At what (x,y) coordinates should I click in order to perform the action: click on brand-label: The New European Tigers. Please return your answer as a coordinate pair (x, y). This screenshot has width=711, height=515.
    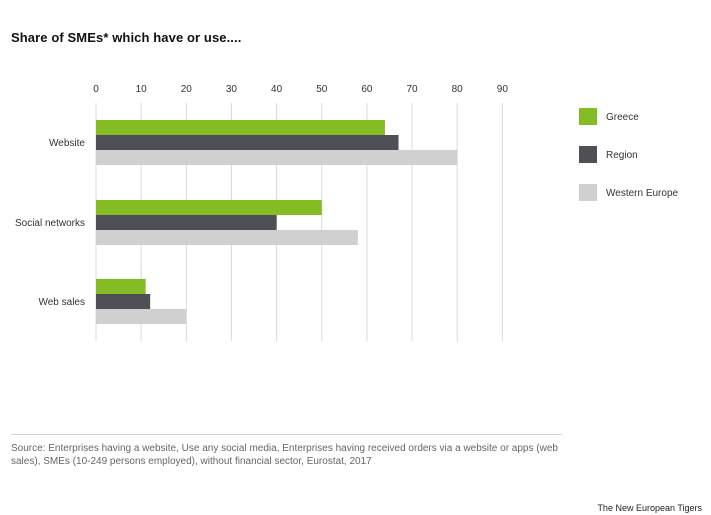
    Looking at the image, I should click on (649, 508).